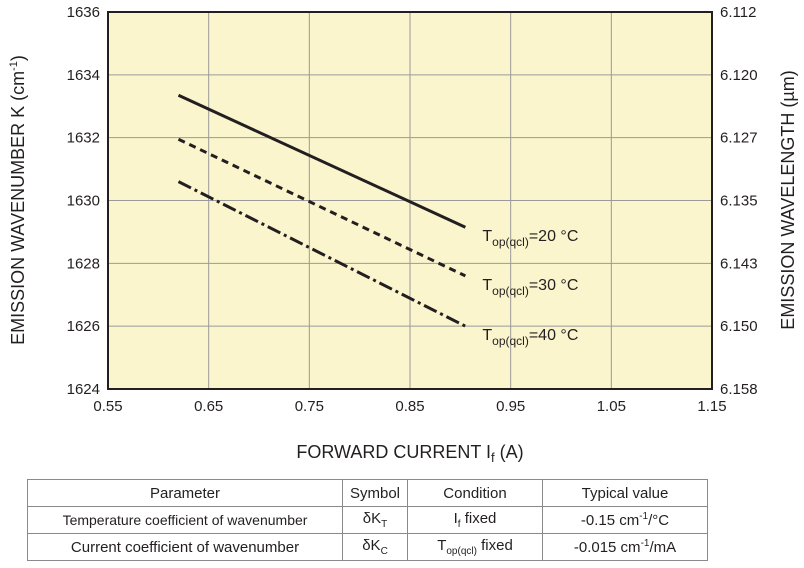  What do you see at coordinates (475, 547) in the screenshot?
I see `cell-condition: Top(qcl) fixed` at bounding box center [475, 547].